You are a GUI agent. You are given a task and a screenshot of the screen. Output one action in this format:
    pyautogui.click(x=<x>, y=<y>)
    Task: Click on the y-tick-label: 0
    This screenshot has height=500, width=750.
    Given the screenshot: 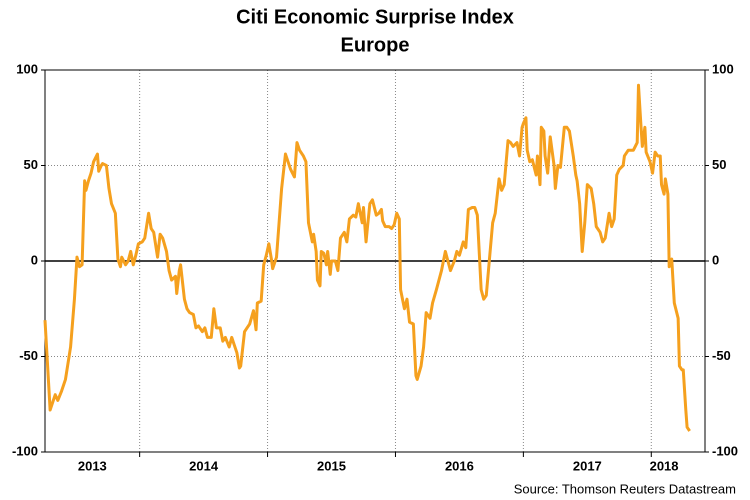 What is the action you would take?
    pyautogui.click(x=34, y=259)
    